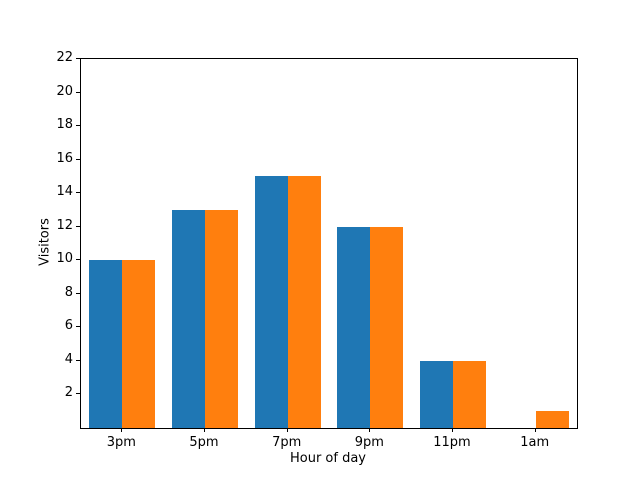 The image size is (640, 480). I want to click on bar-series-orange-5pm, so click(222, 318).